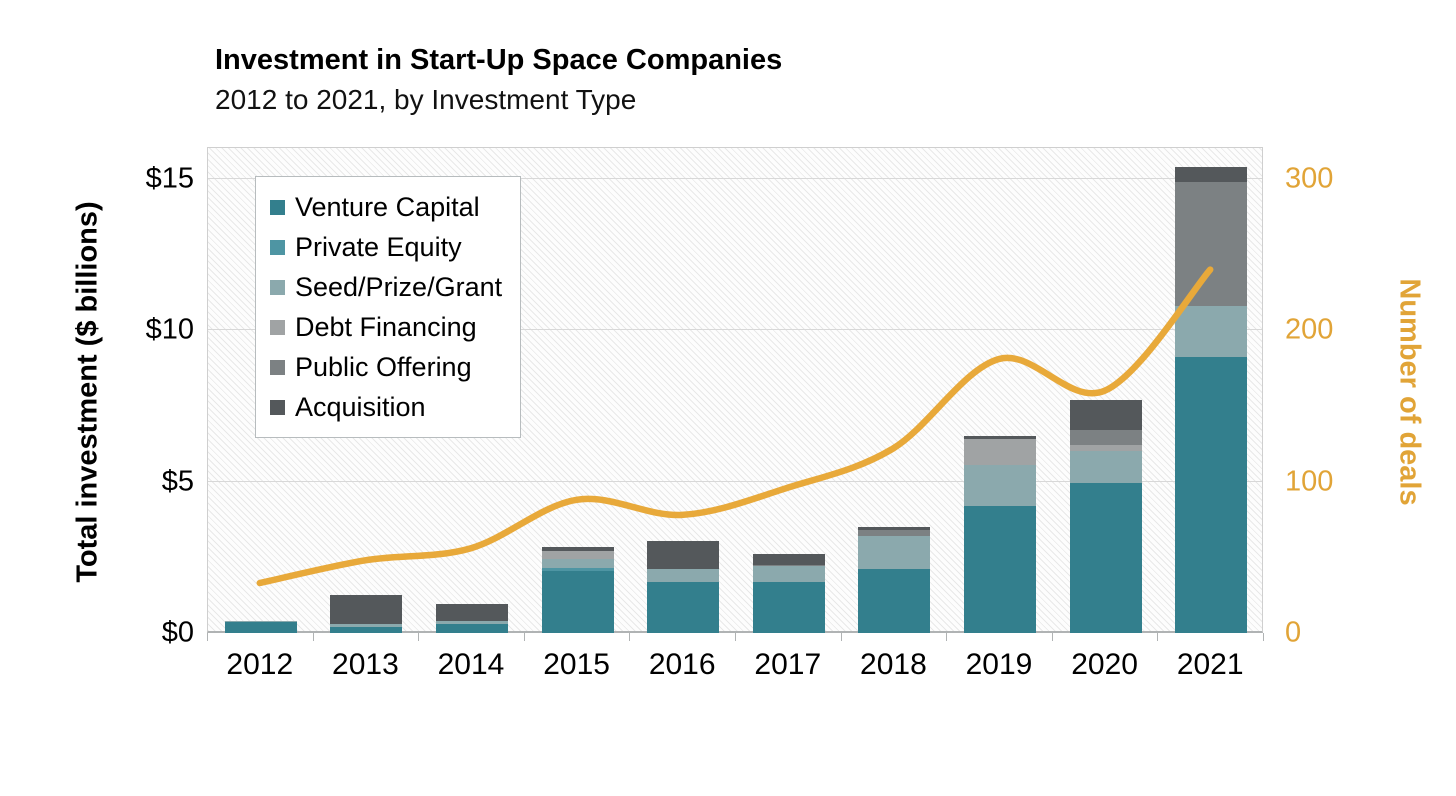 The image size is (1456, 796). I want to click on legend-item-public-offering: Public Offering, so click(386, 367).